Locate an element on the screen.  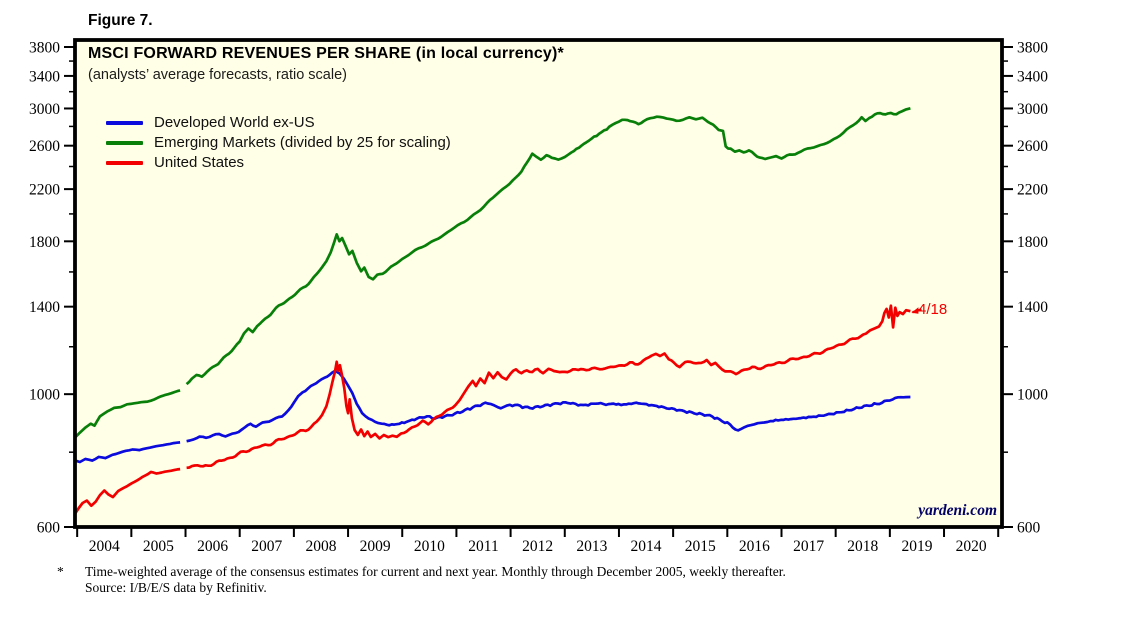
x-axis-year-label: 2007 is located at coordinates (266, 546).